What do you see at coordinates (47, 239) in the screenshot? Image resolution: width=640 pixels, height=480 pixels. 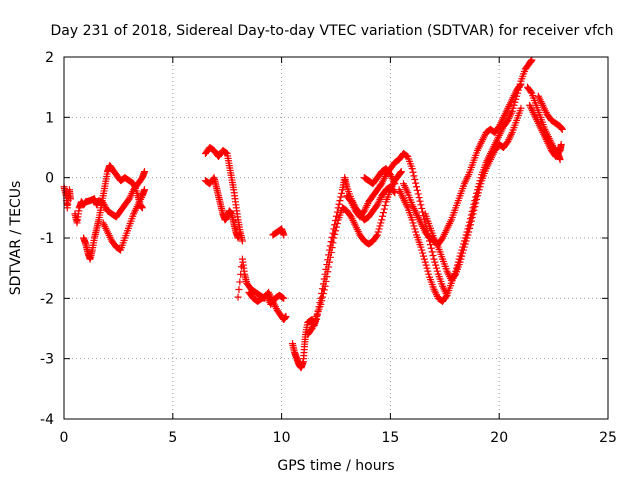 I see `y-tick-label: -1` at bounding box center [47, 239].